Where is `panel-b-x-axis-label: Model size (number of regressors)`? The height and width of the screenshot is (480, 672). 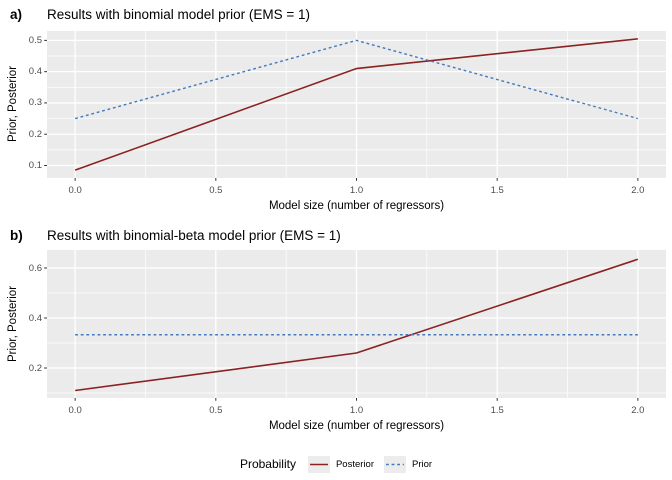 panel-b-x-axis-label: Model size (number of regressors) is located at coordinates (356, 426).